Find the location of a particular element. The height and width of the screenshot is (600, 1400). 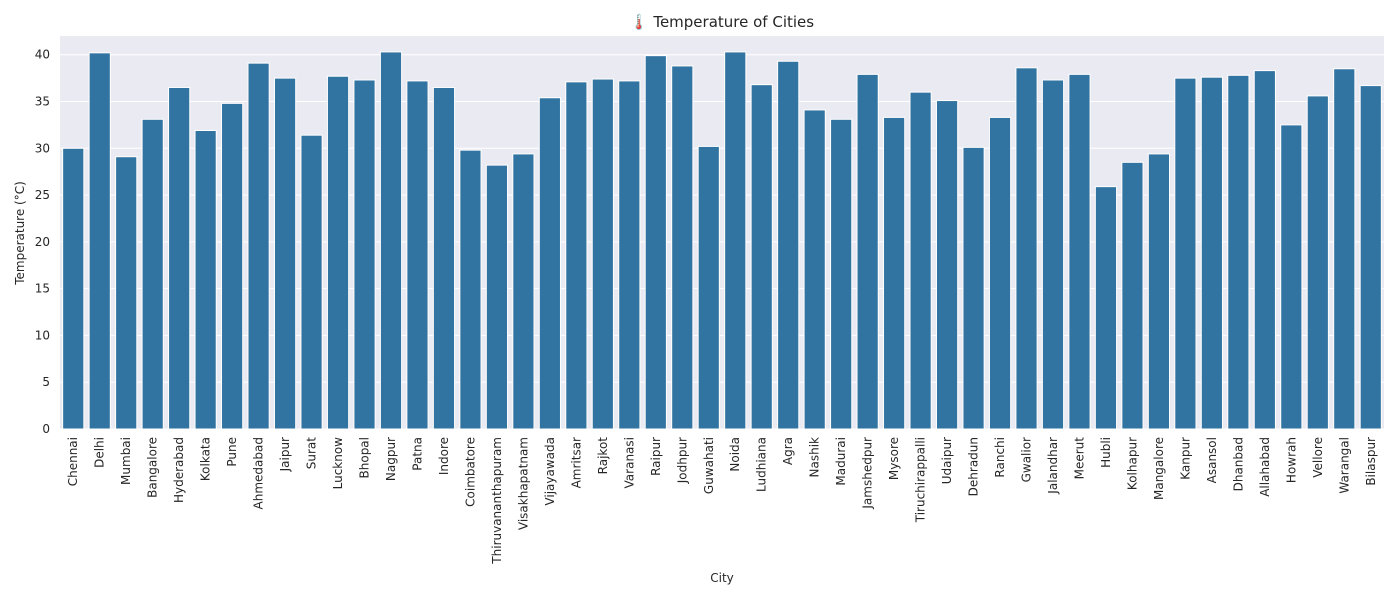

bar-hyderabad is located at coordinates (179, 258).